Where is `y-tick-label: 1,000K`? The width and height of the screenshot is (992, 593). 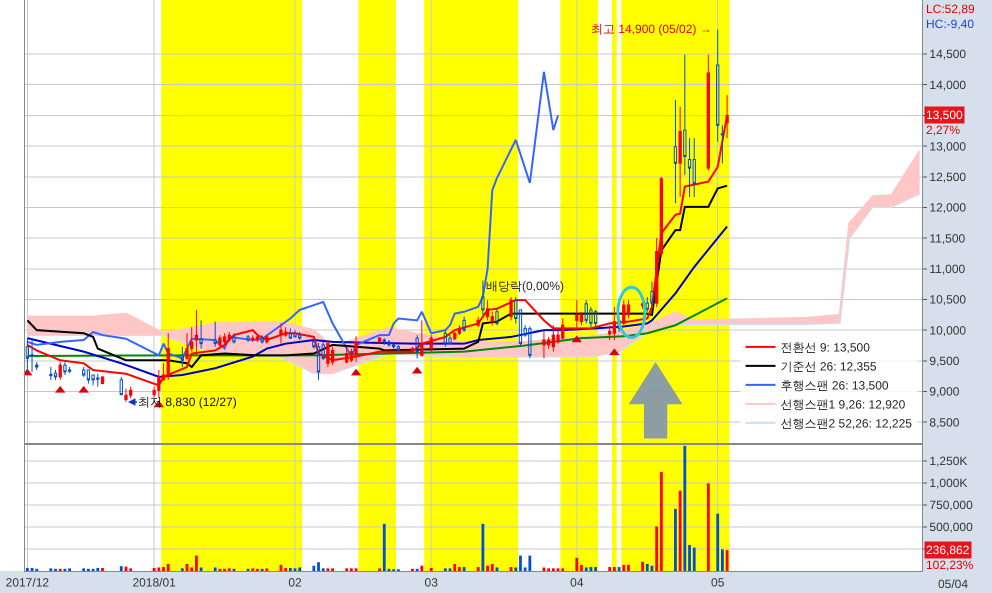 y-tick-label: 1,000K is located at coordinates (948, 483).